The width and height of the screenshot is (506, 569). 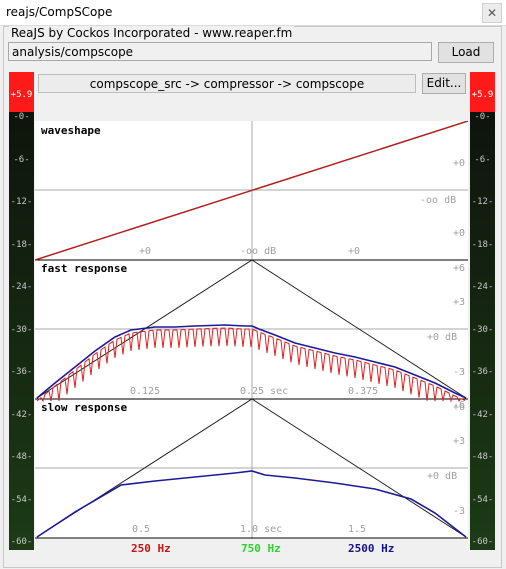 I want to click on left-meter-tick: -48-, so click(x=21, y=457).